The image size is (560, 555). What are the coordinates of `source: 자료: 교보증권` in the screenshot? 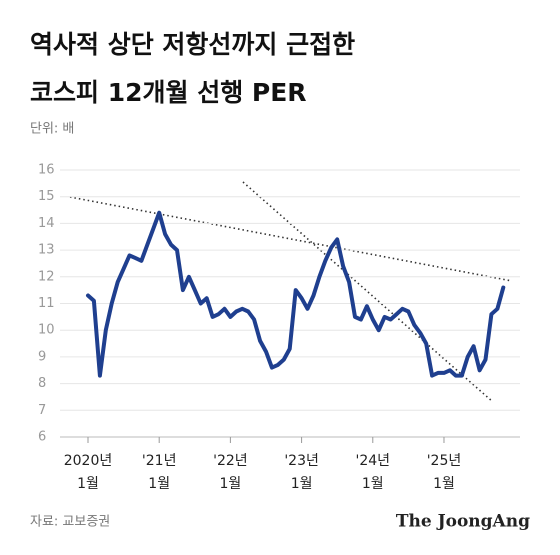 It's located at (70, 522).